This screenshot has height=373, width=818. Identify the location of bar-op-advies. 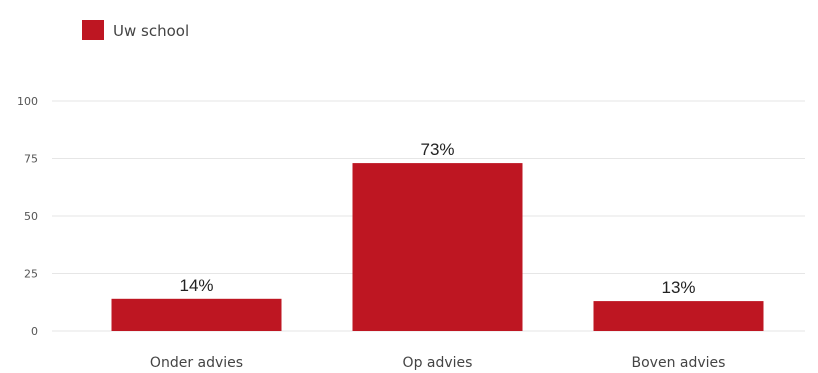
(437, 247).